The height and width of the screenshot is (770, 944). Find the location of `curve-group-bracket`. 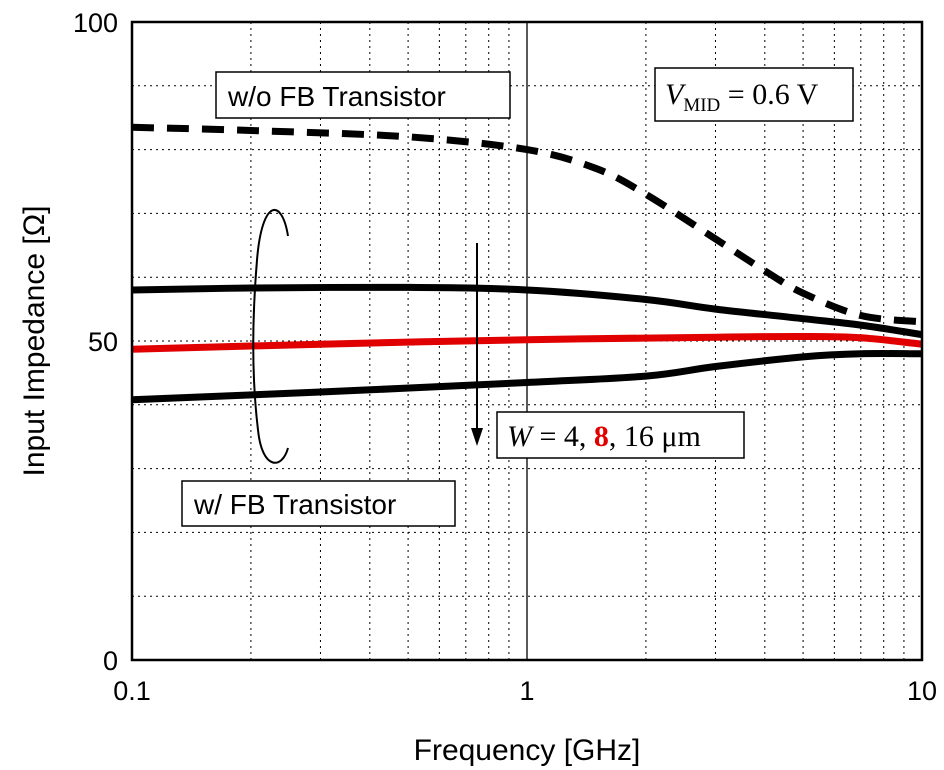

curve-group-bracket is located at coordinates (270, 336).